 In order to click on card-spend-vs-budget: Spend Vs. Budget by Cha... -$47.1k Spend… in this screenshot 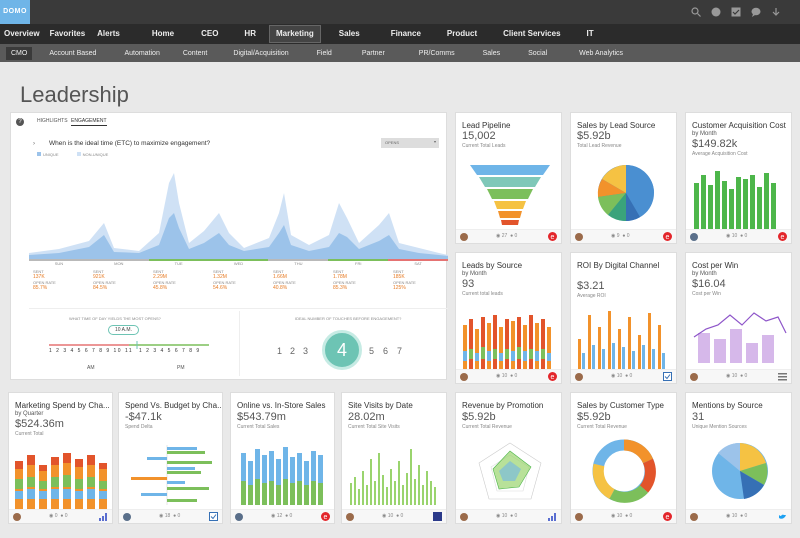, I will do `click(170, 458)`.